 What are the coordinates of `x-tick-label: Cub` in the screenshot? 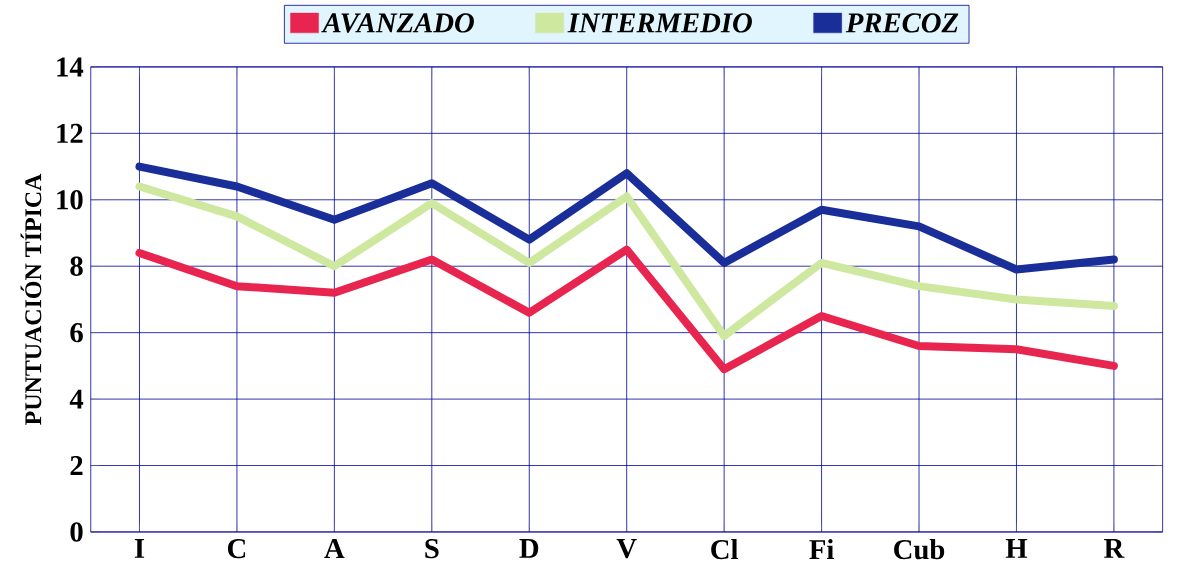 It's located at (919, 549).